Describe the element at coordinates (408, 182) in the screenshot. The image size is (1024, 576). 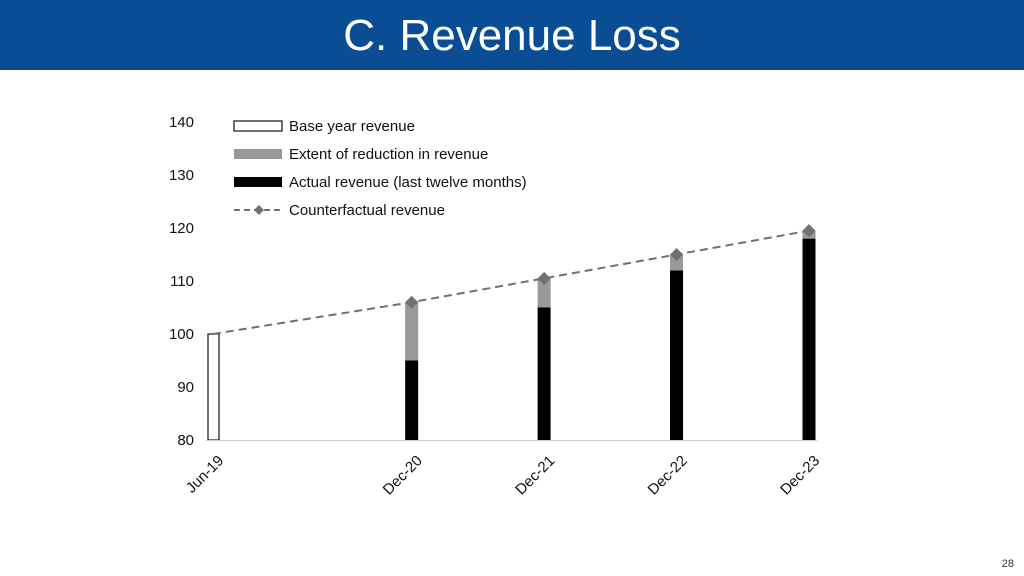
I see `legend-label: Actual revenue (last twelve months)` at that location.